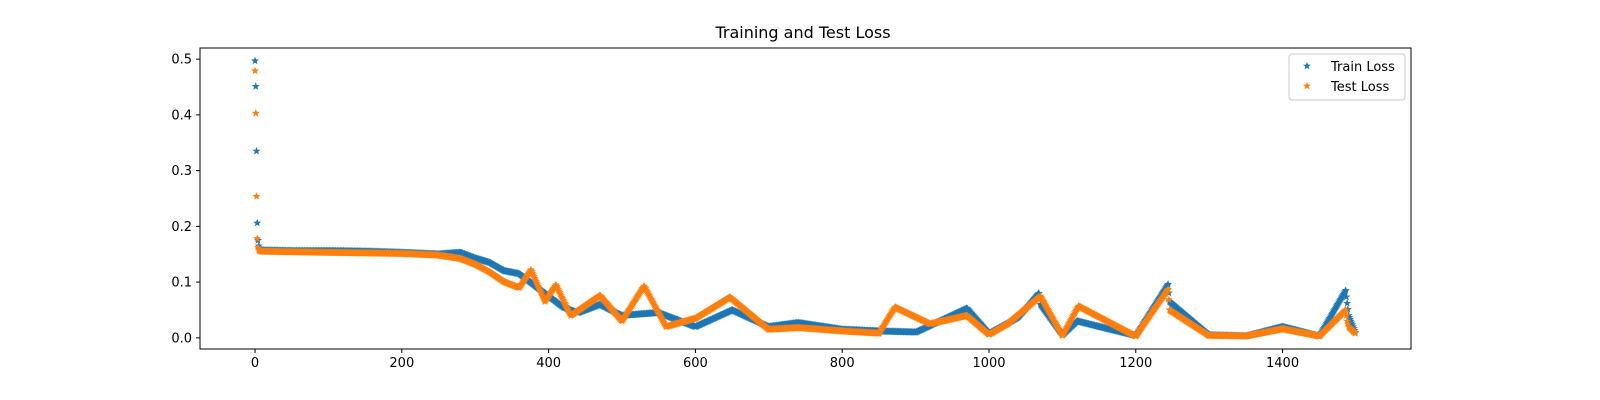 This screenshot has width=1600, height=400. I want to click on x-tick-label: 600, so click(695, 363).